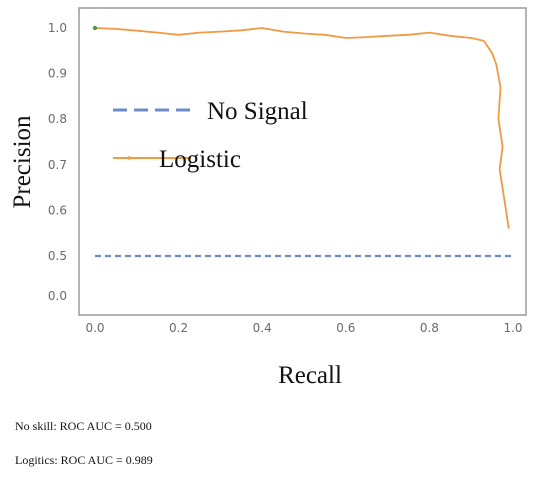  What do you see at coordinates (57, 165) in the screenshot?
I see `y-tick-label: 0.7` at bounding box center [57, 165].